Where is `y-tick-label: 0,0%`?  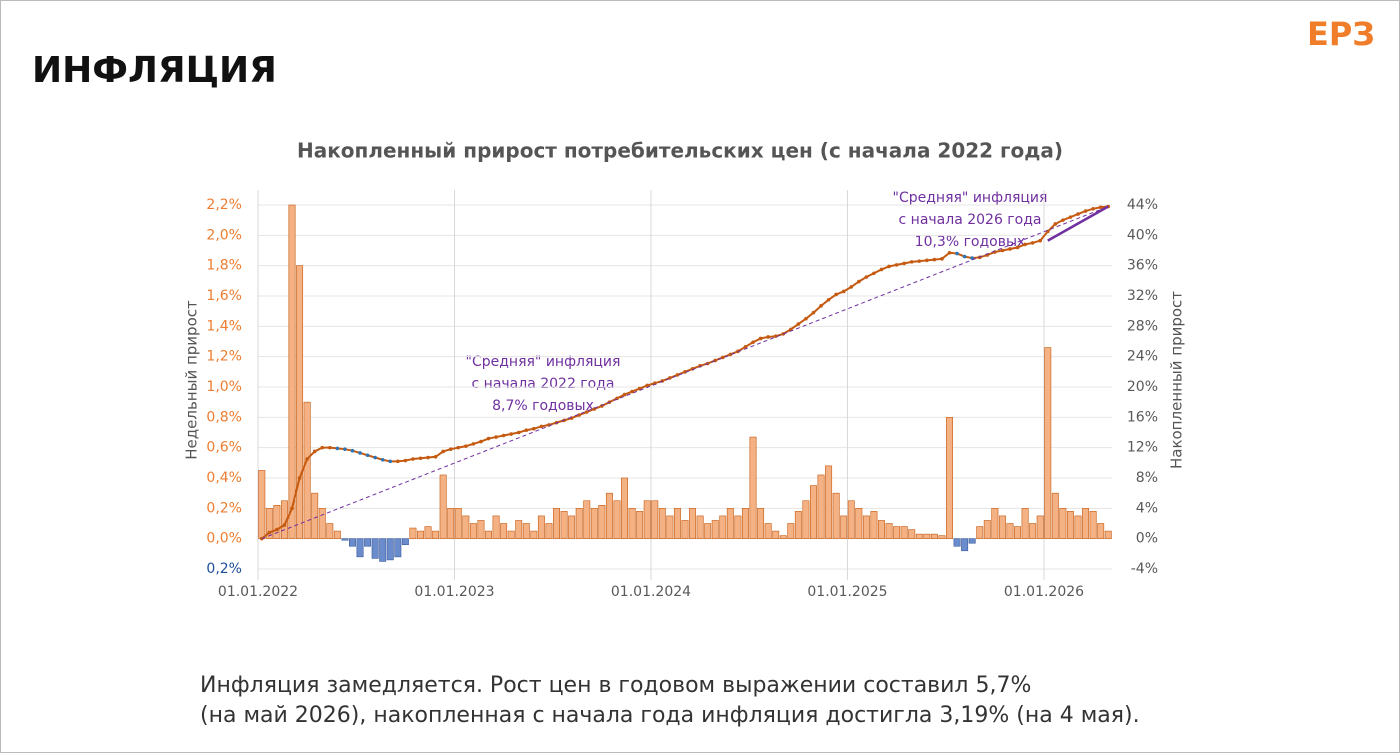 y-tick-label: 0,0% is located at coordinates (224, 539).